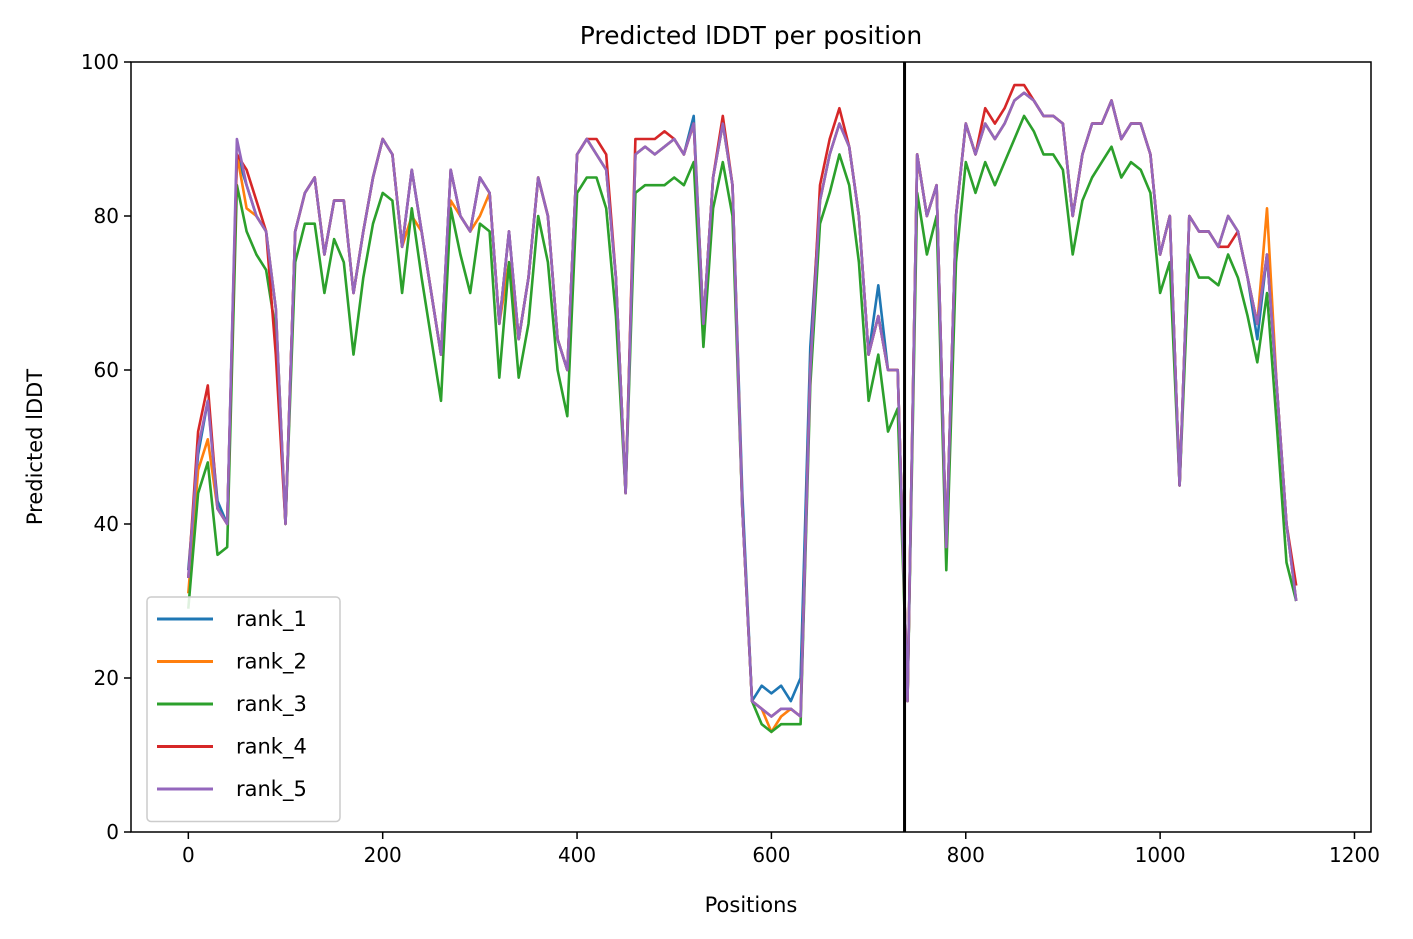 Image resolution: width=1413 pixels, height=939 pixels. Describe the element at coordinates (106, 447) in the screenshot. I see `y-axis: 0 20 40 60 80 100` at that location.